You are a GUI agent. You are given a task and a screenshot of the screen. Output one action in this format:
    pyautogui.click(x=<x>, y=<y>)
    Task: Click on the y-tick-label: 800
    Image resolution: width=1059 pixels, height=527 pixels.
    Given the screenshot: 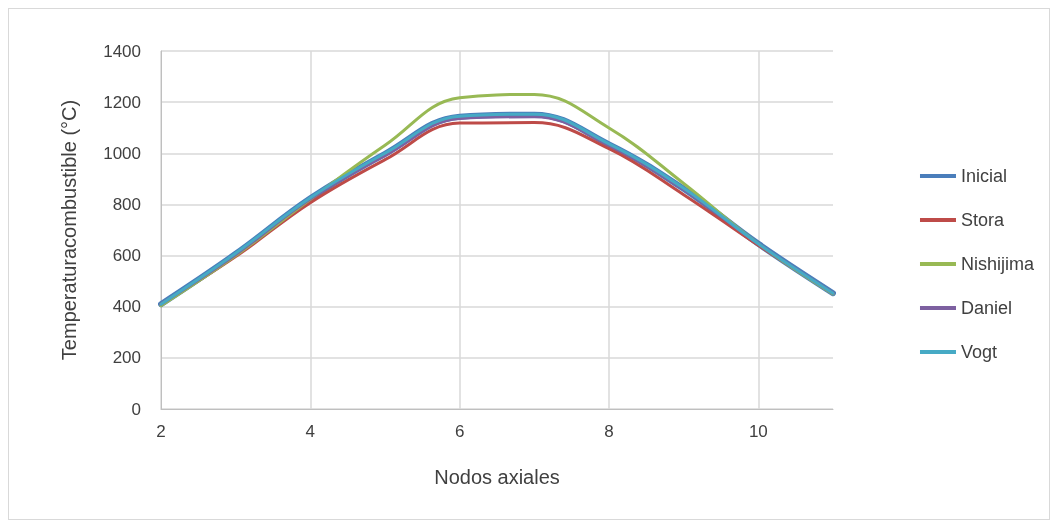 What is the action you would take?
    pyautogui.click(x=126, y=204)
    